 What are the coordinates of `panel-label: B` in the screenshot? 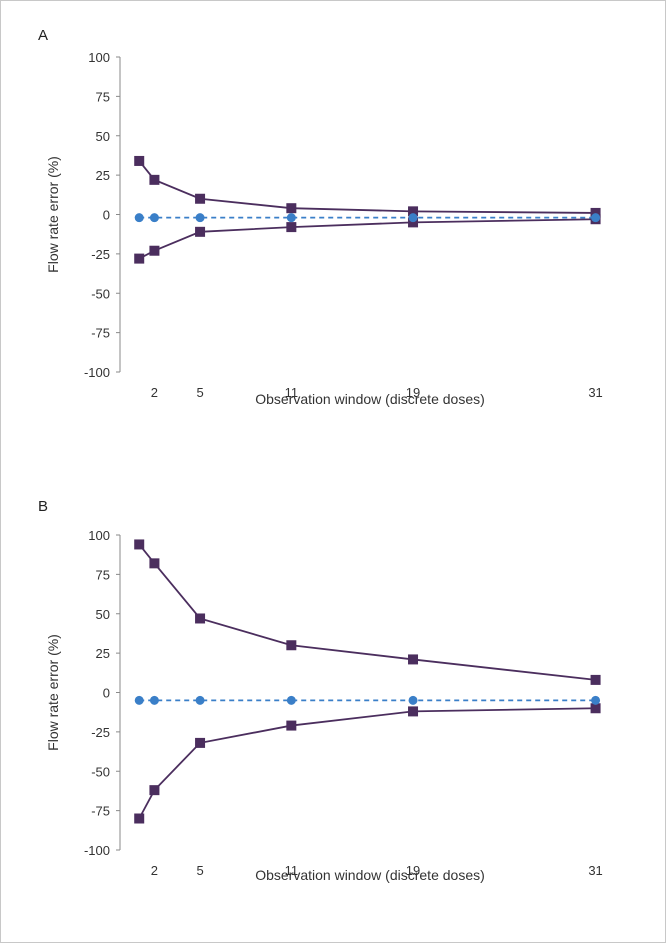 It's located at (43, 506).